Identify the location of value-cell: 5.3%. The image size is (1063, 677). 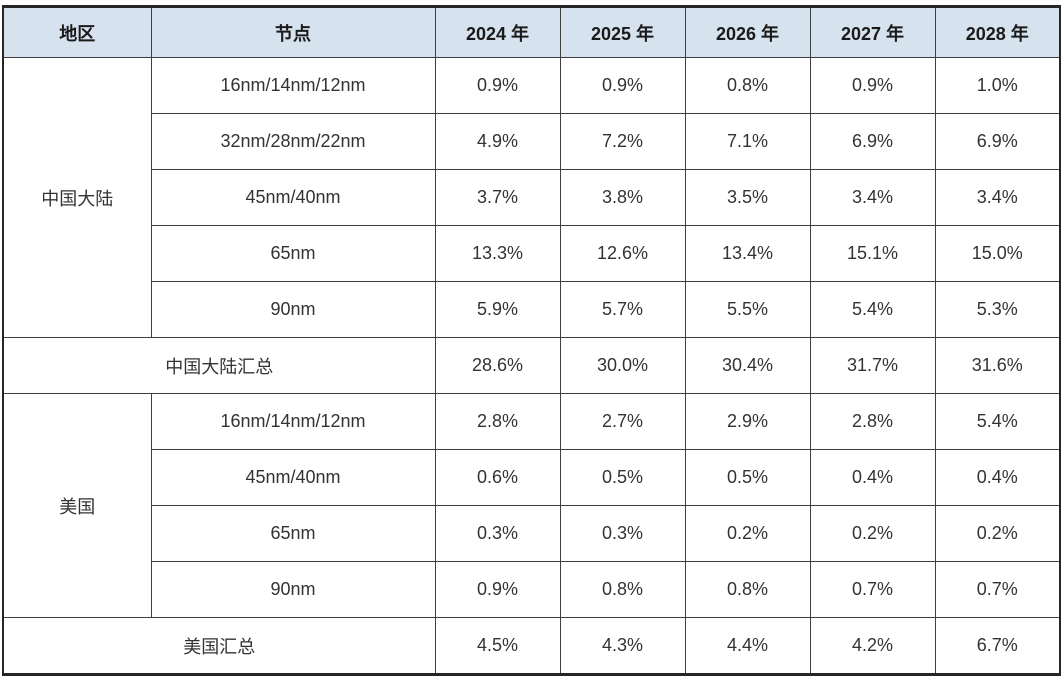
(997, 309).